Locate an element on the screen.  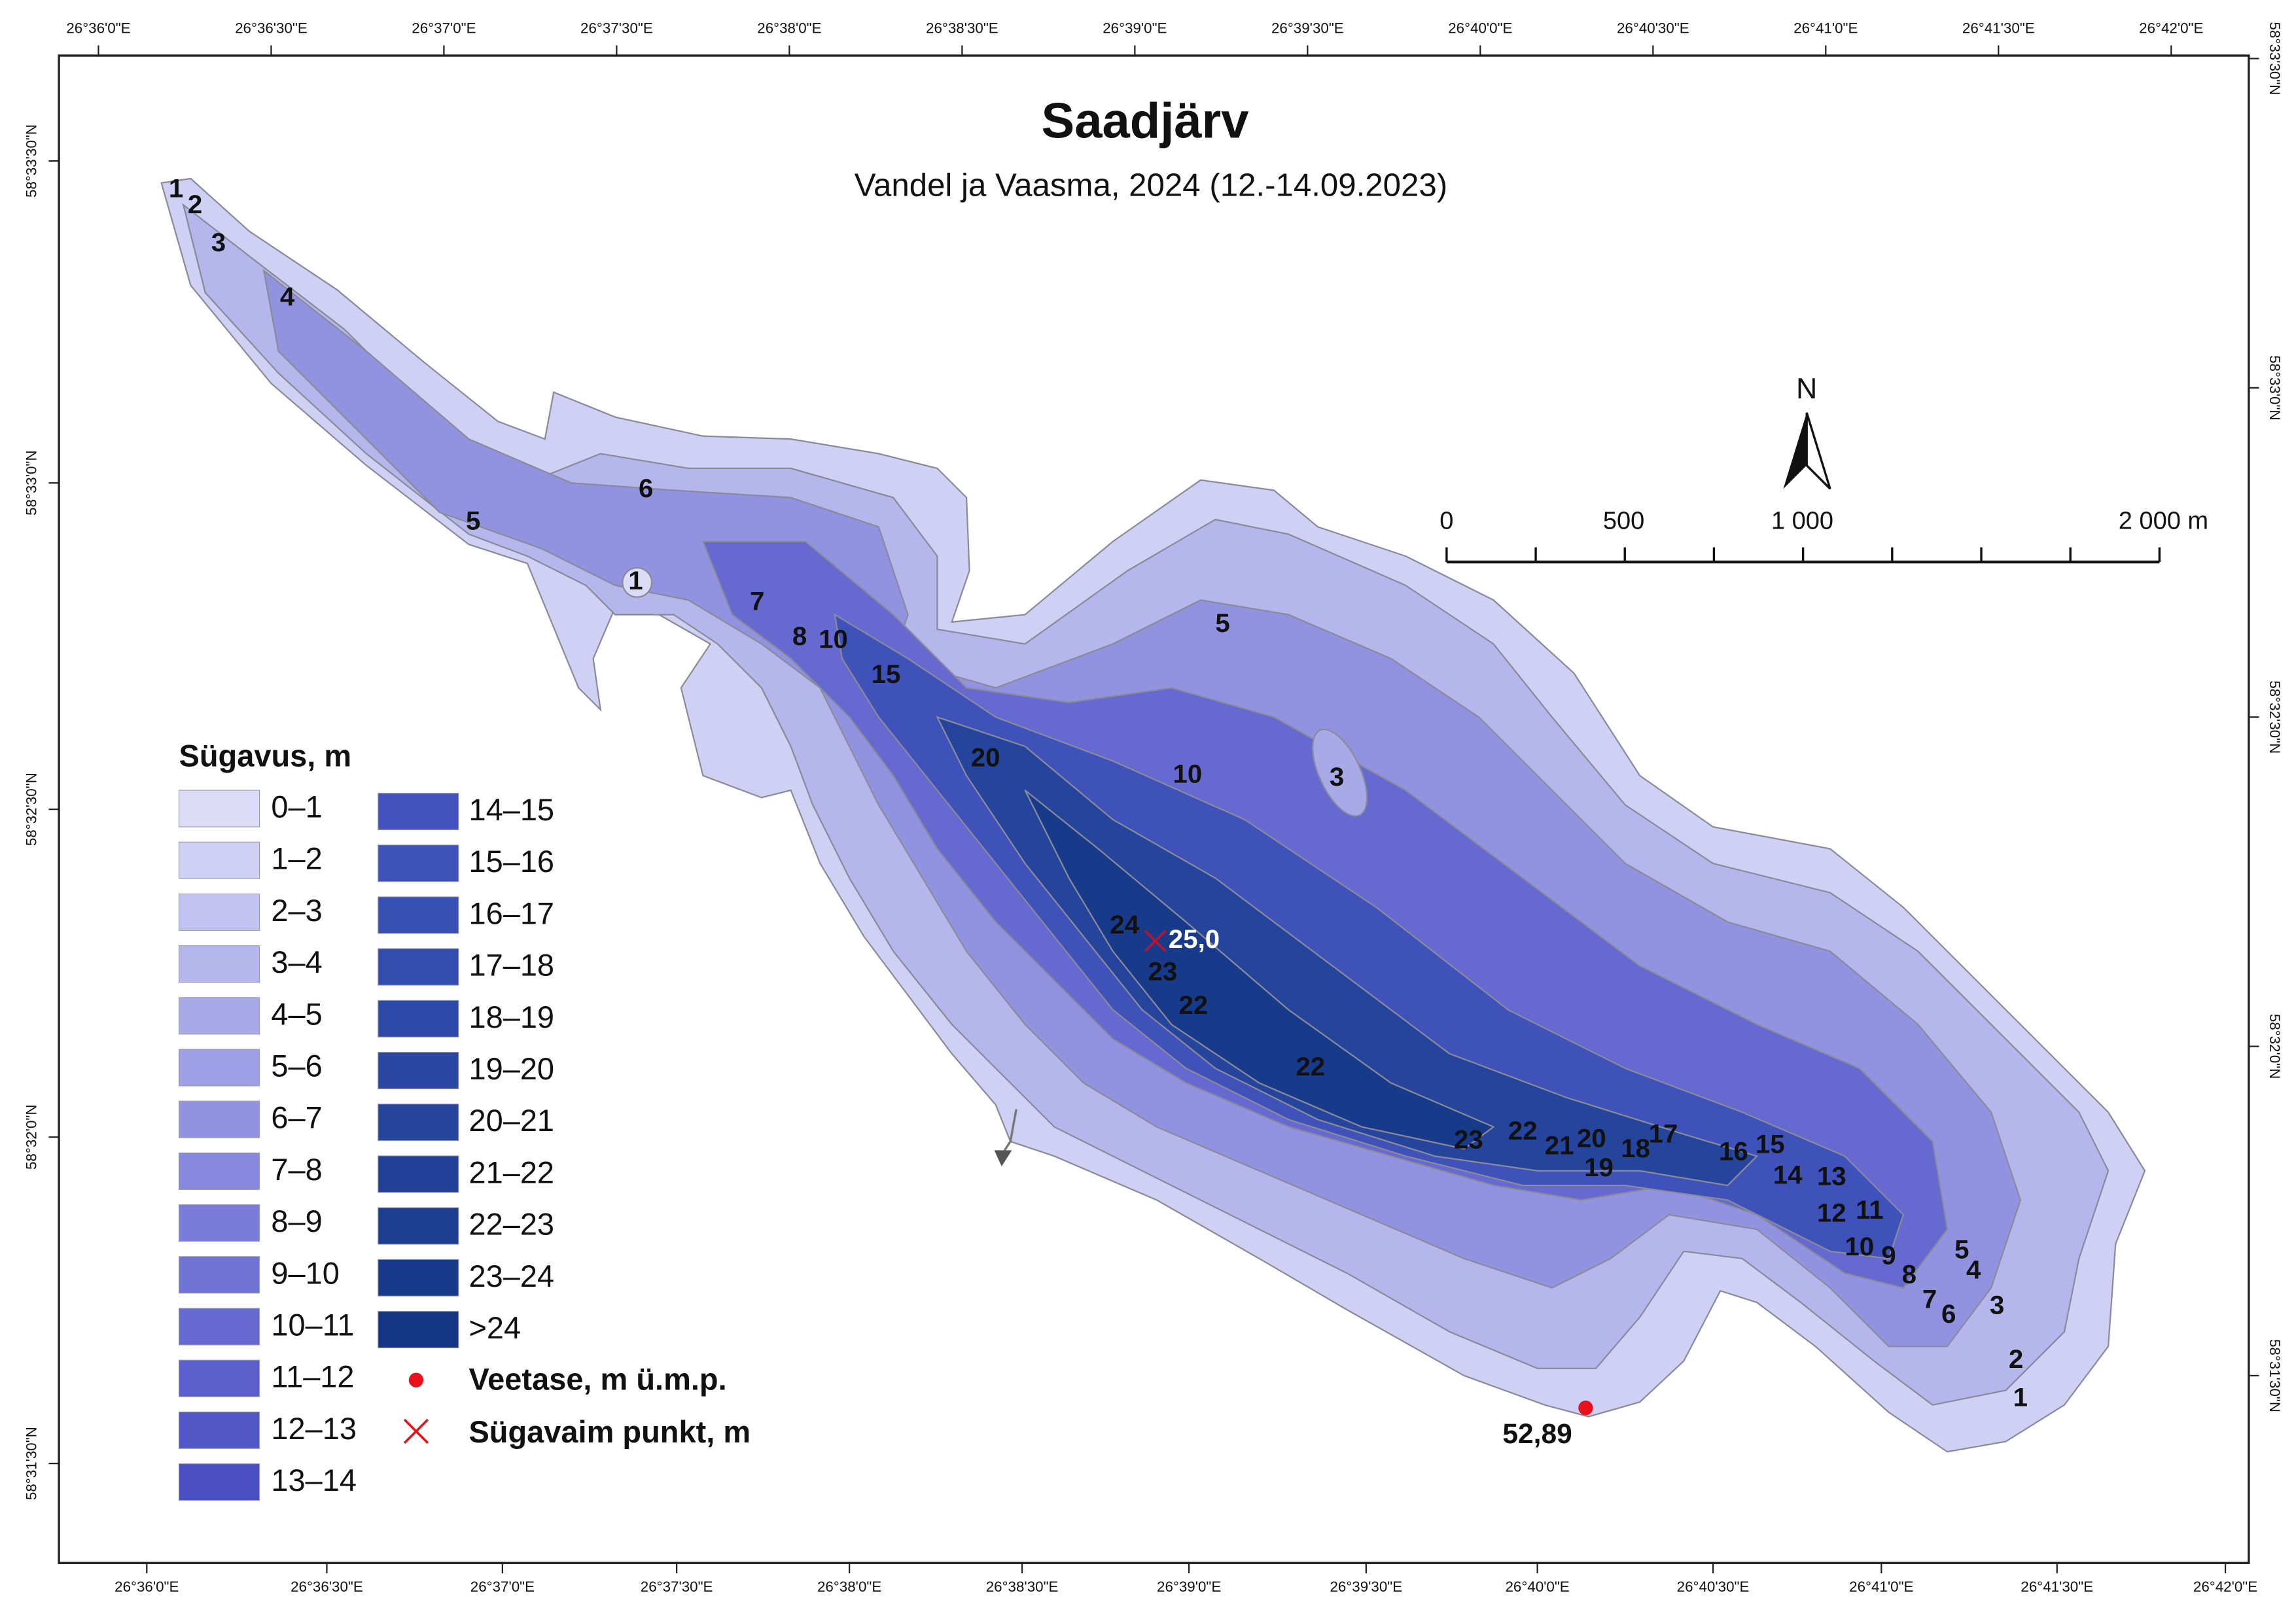
depth-label: 19 is located at coordinates (1599, 1168).